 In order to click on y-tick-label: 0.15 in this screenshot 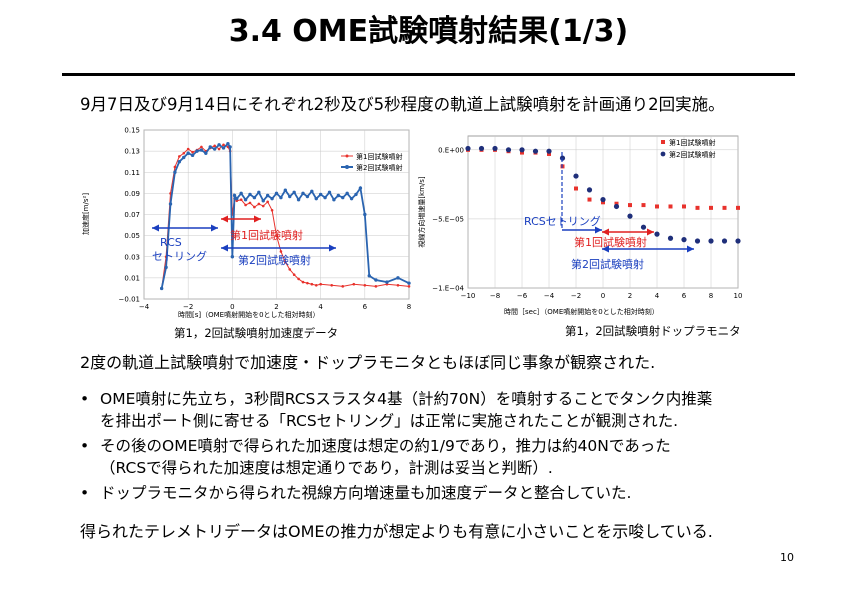, I will do `click(132, 131)`.